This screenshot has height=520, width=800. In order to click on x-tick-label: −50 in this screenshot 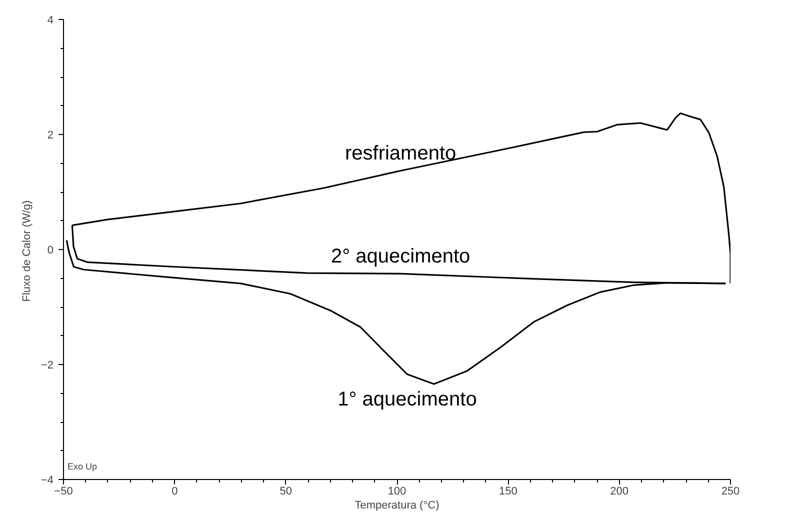, I will do `click(63, 492)`.